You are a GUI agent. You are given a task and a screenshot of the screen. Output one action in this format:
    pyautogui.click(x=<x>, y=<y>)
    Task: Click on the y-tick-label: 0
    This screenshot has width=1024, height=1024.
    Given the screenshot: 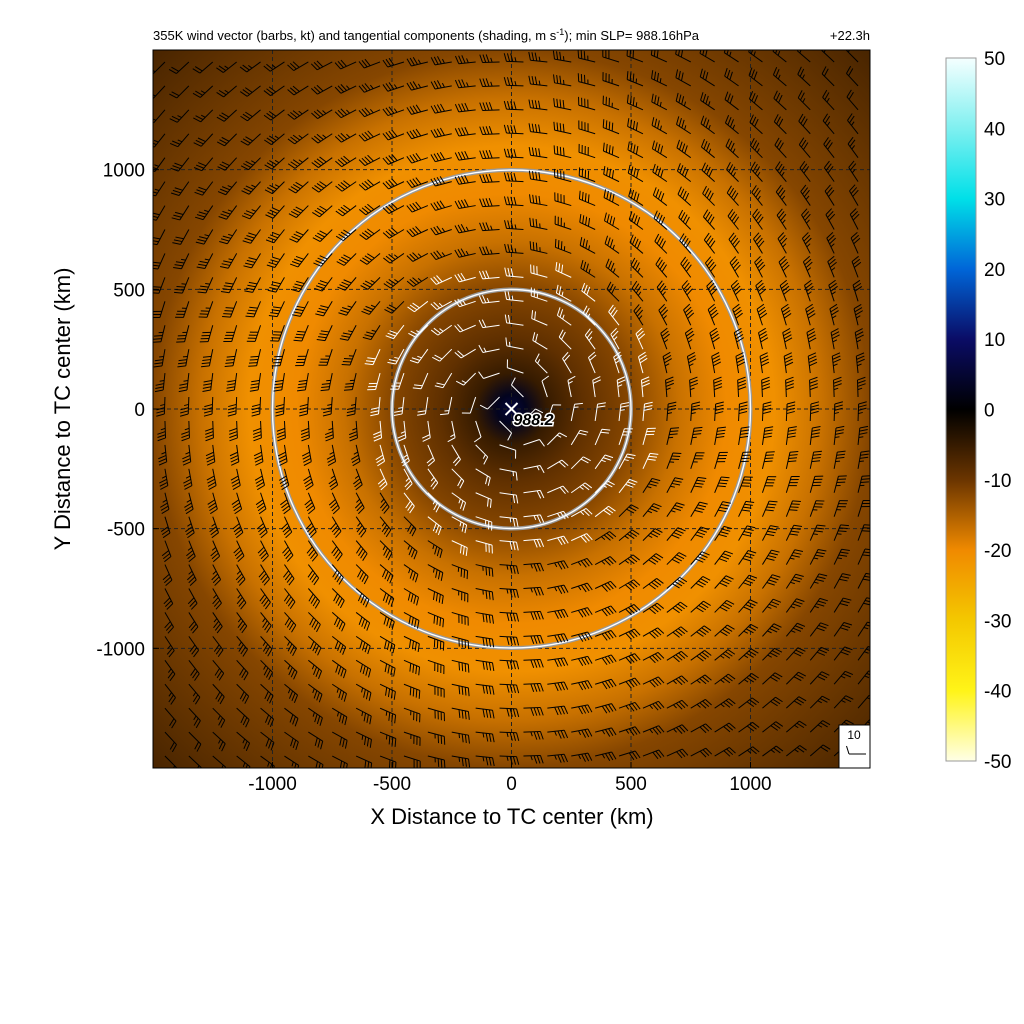 What is the action you would take?
    pyautogui.click(x=139, y=410)
    